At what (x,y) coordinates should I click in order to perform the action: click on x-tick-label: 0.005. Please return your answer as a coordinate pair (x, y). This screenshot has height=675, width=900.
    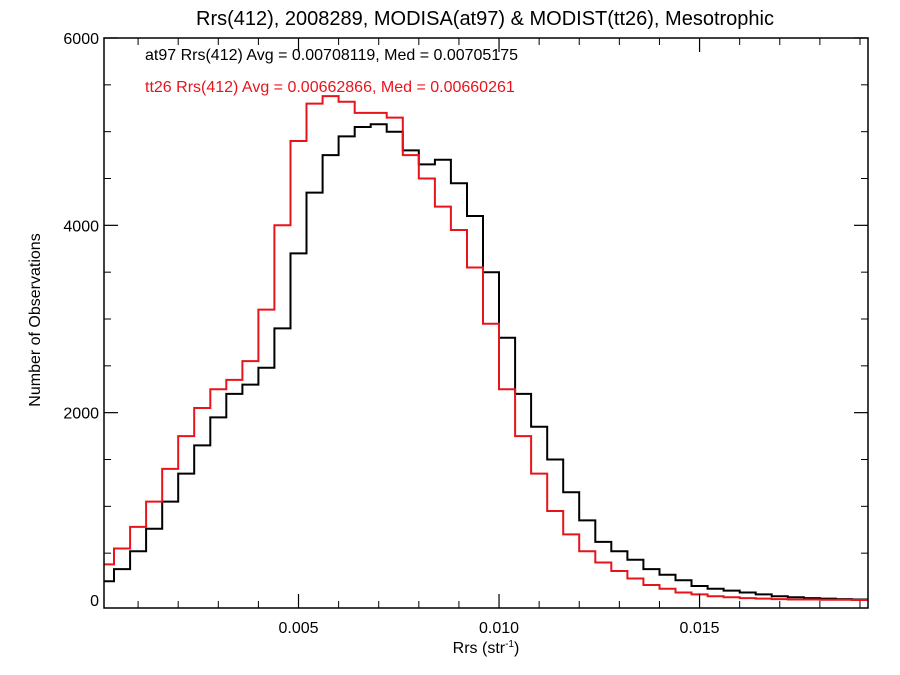
    Looking at the image, I should click on (298, 628).